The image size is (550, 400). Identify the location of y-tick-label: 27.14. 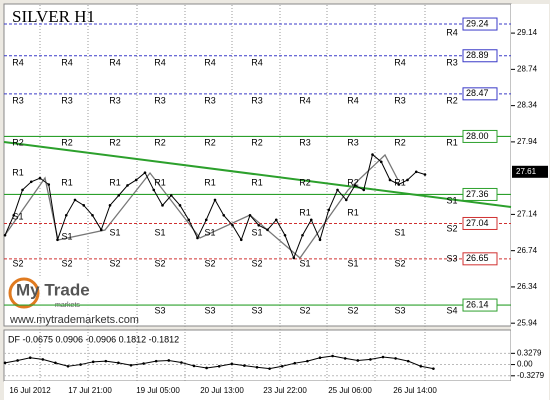
(527, 214).